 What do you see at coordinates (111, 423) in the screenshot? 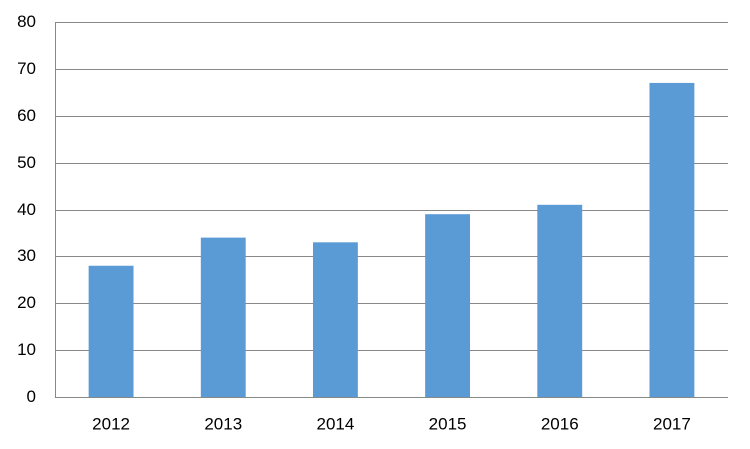
I see `x-tick-label: 2012` at bounding box center [111, 423].